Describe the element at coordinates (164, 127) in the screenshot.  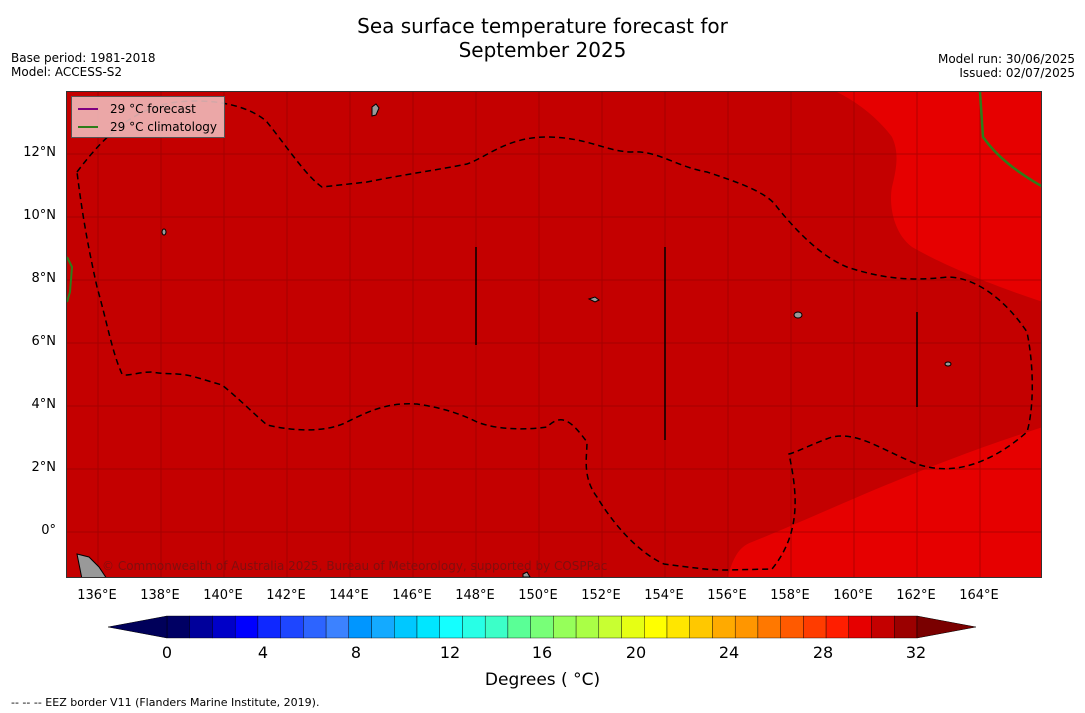
I see `legend-climatology-label: 29 °C climatology` at that location.